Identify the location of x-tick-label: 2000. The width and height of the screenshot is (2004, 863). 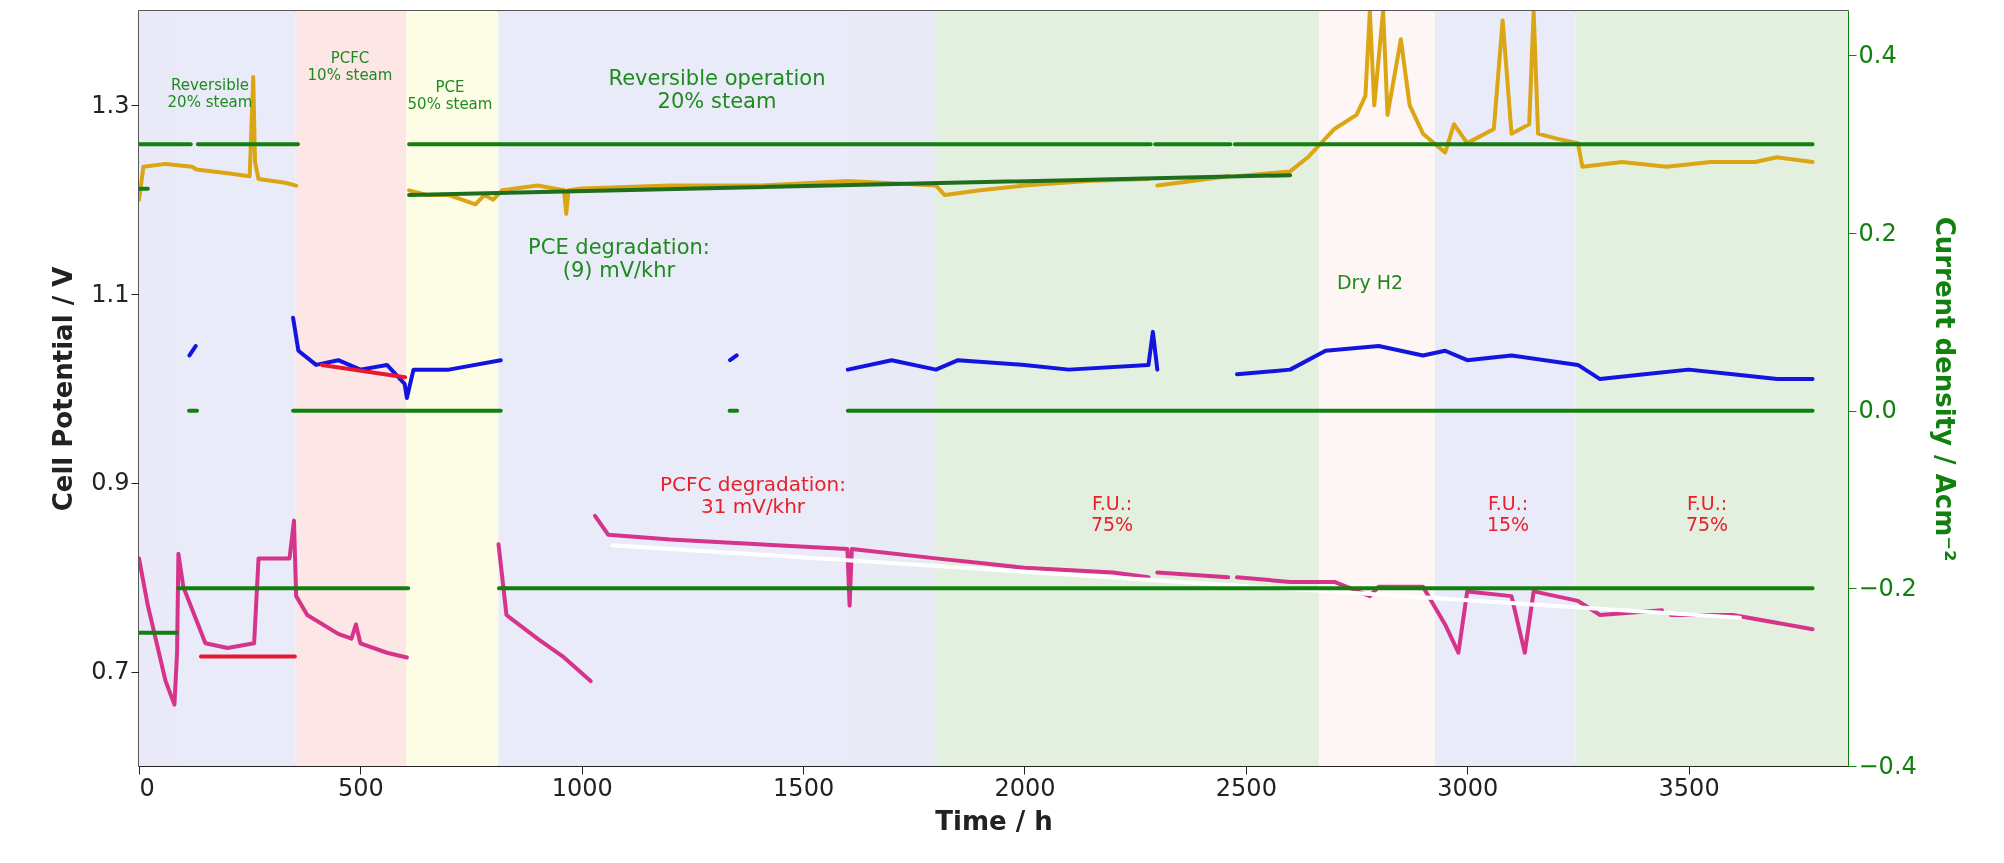
(1025, 787).